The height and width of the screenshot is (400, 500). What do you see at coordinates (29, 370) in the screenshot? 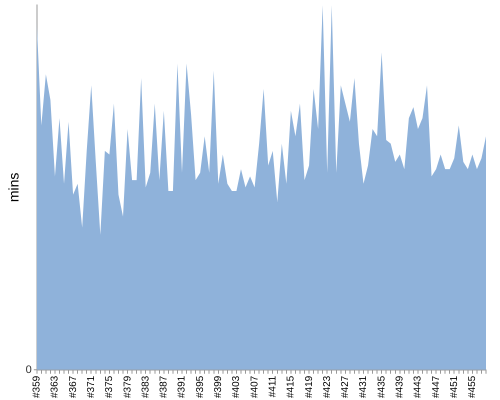
I see `text: 0` at bounding box center [29, 370].